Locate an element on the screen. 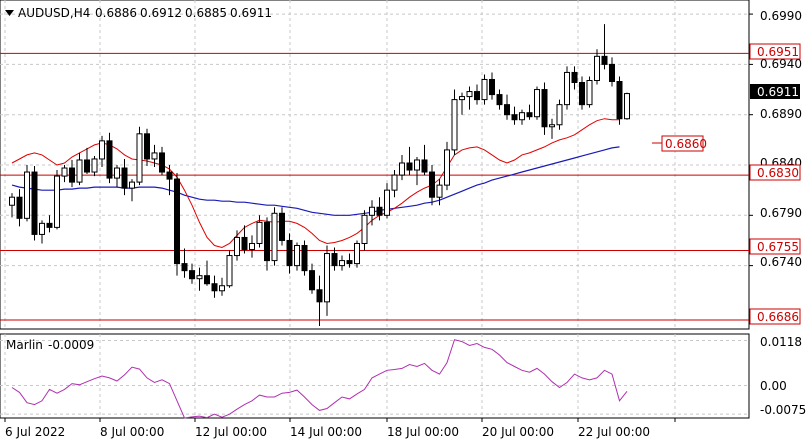 The image size is (809, 447). target-box is located at coordinates (682, 143).